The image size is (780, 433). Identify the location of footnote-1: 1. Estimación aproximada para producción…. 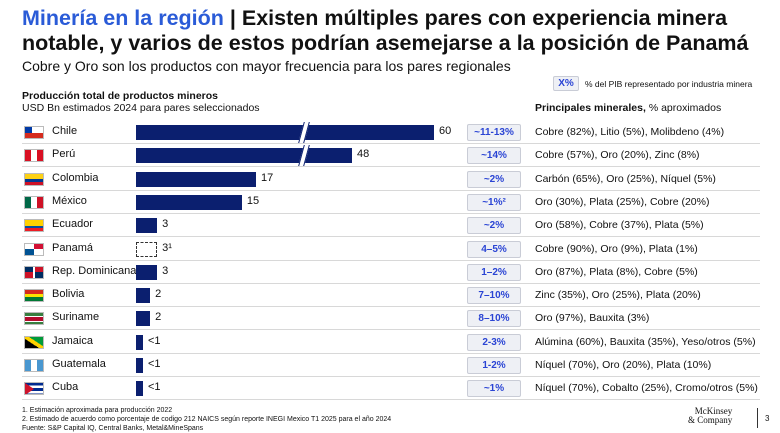
(97, 410).